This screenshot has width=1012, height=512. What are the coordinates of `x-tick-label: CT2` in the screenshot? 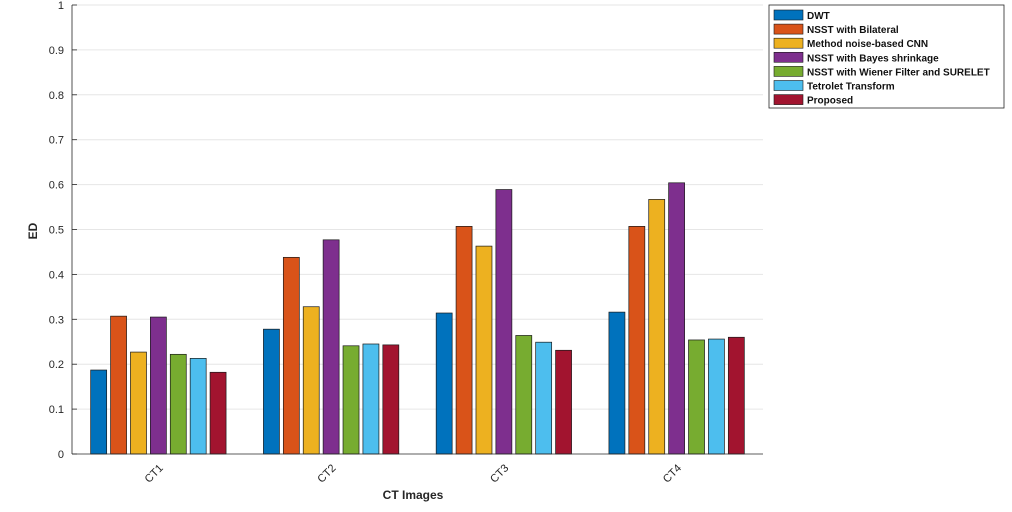 It's located at (326, 473).